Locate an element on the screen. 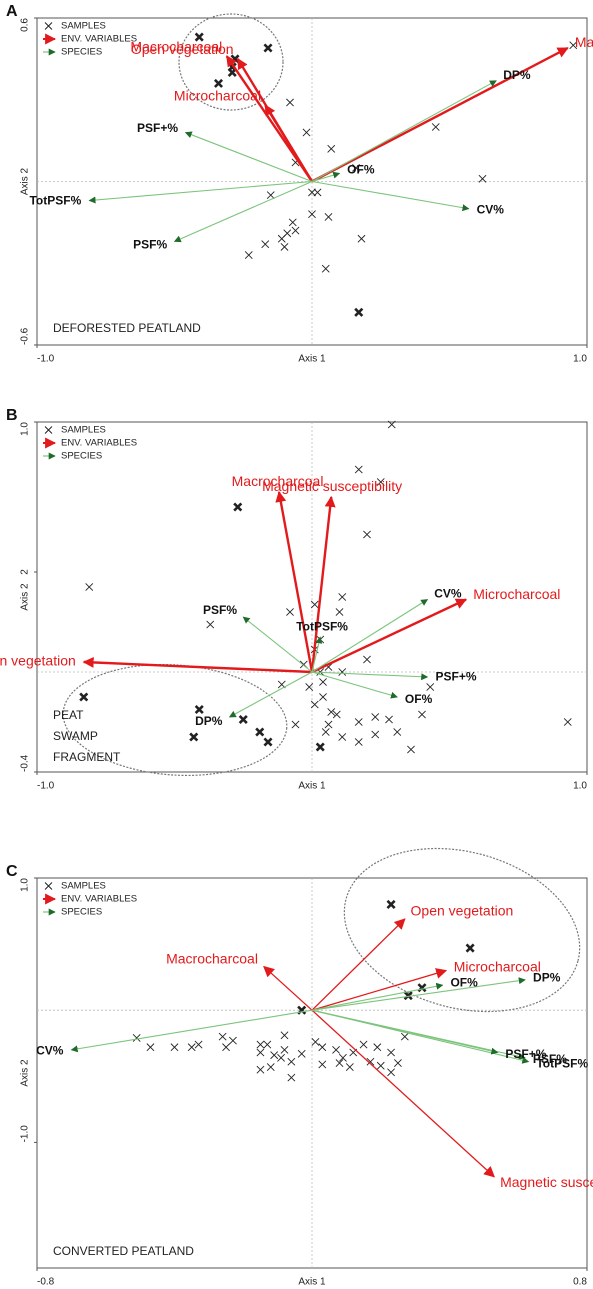  panel-letter: A is located at coordinates (12, 11).